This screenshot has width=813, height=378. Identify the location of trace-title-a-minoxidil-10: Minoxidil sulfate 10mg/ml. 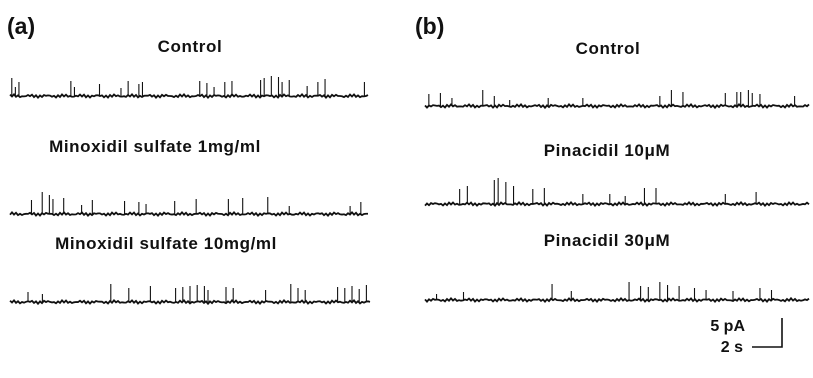
(166, 243).